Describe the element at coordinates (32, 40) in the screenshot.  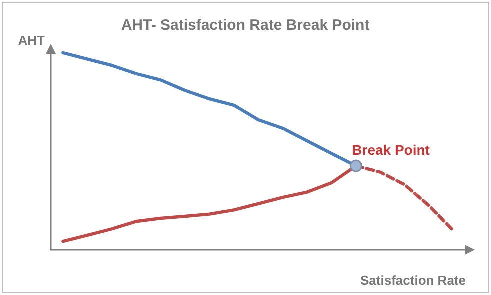
I see `y-axis-title: AHT` at that location.